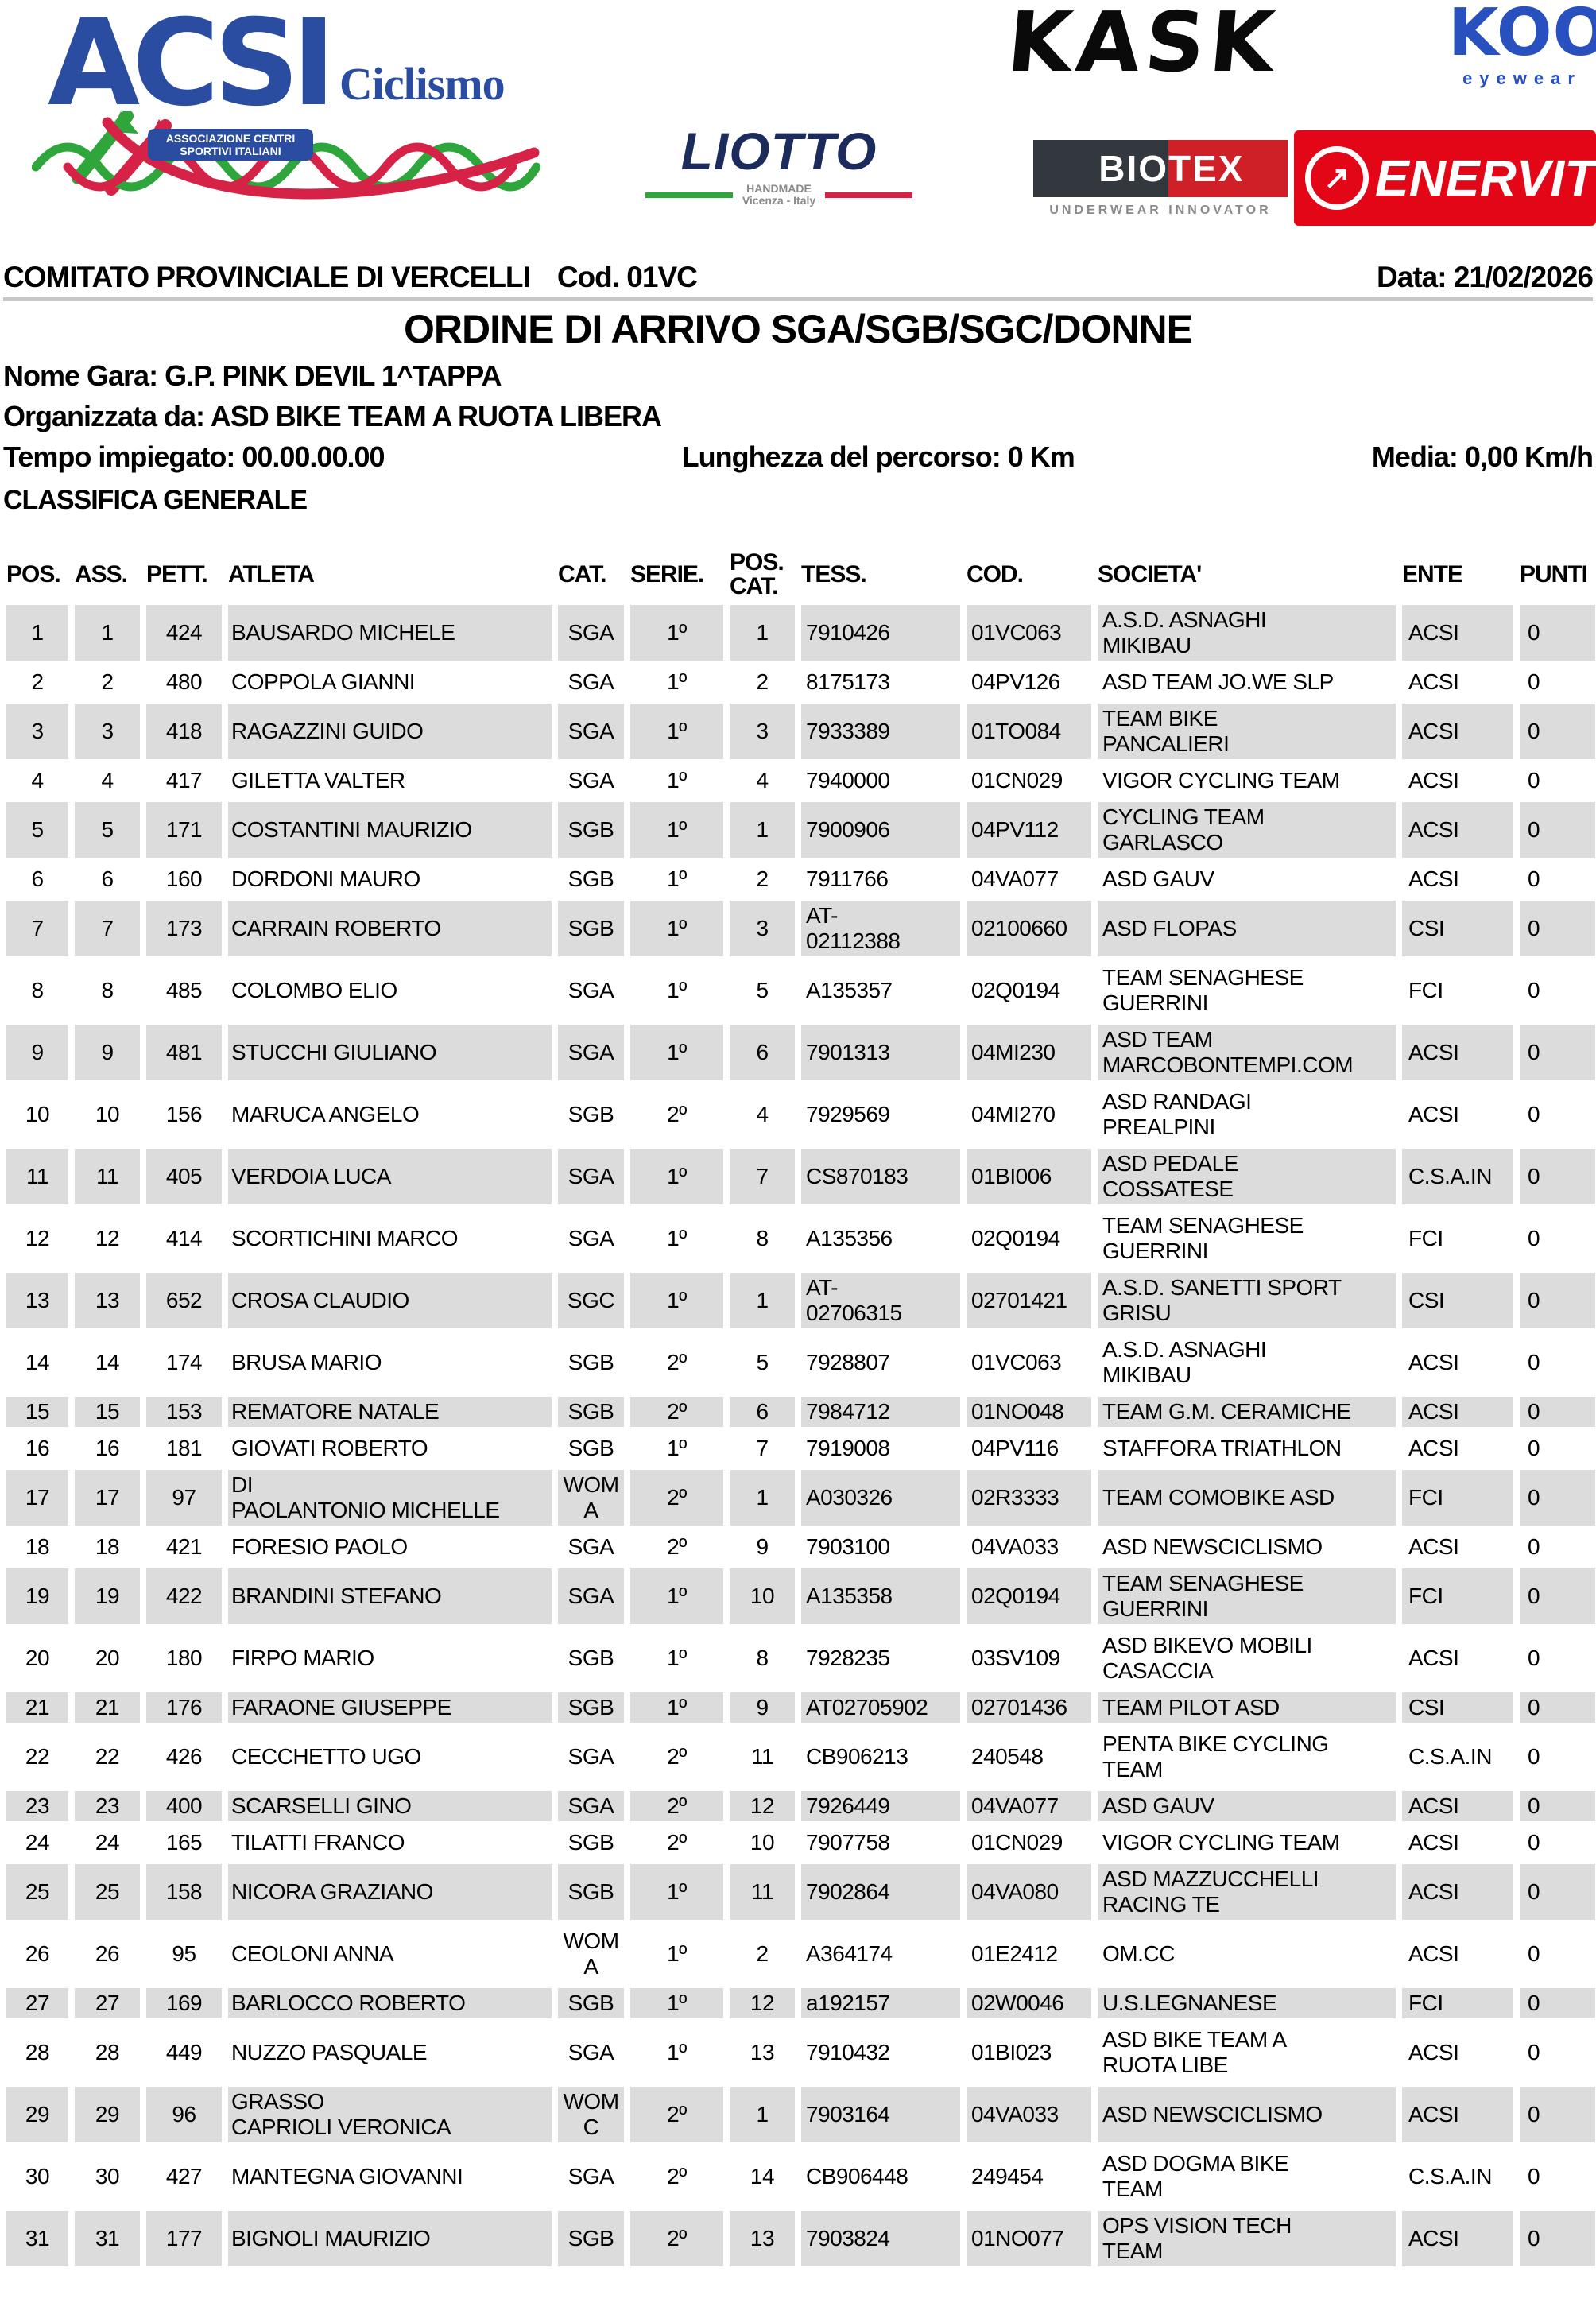 This screenshot has width=1596, height=2299. I want to click on cell-atleta: BIGNOLI MAURIZIO, so click(390, 2238).